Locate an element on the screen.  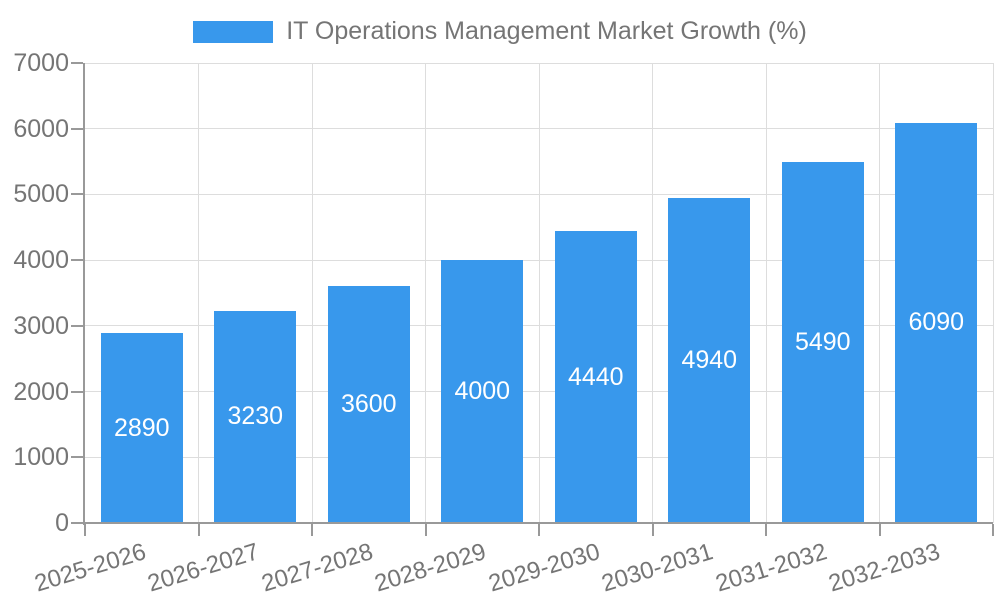
y-axis-tick-label: 5000 is located at coordinates (41, 194).